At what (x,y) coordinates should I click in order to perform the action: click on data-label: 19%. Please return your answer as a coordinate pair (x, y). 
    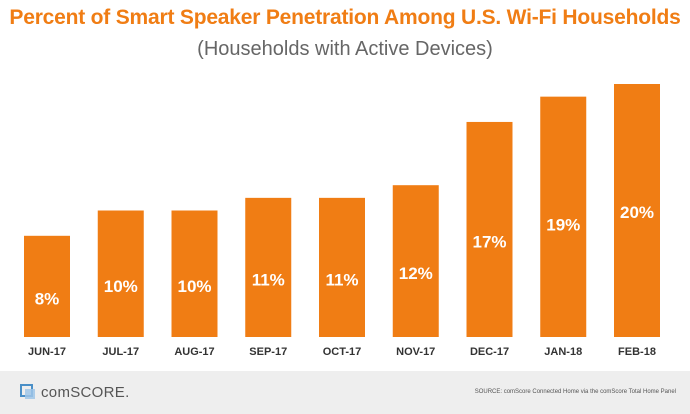
    Looking at the image, I should click on (563, 225).